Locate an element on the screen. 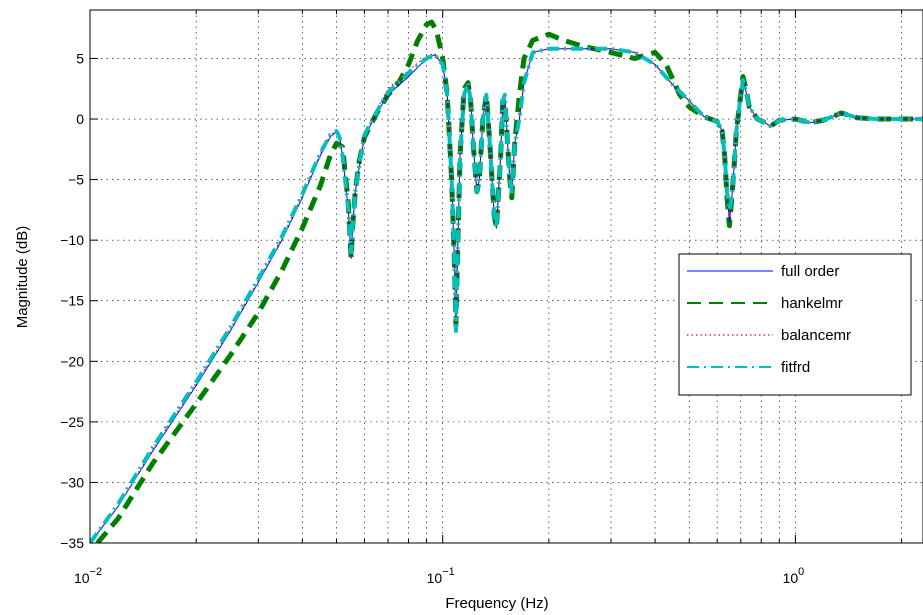 The height and width of the screenshot is (615, 923). x-tick-label: 10⁰ is located at coordinates (794, 576).